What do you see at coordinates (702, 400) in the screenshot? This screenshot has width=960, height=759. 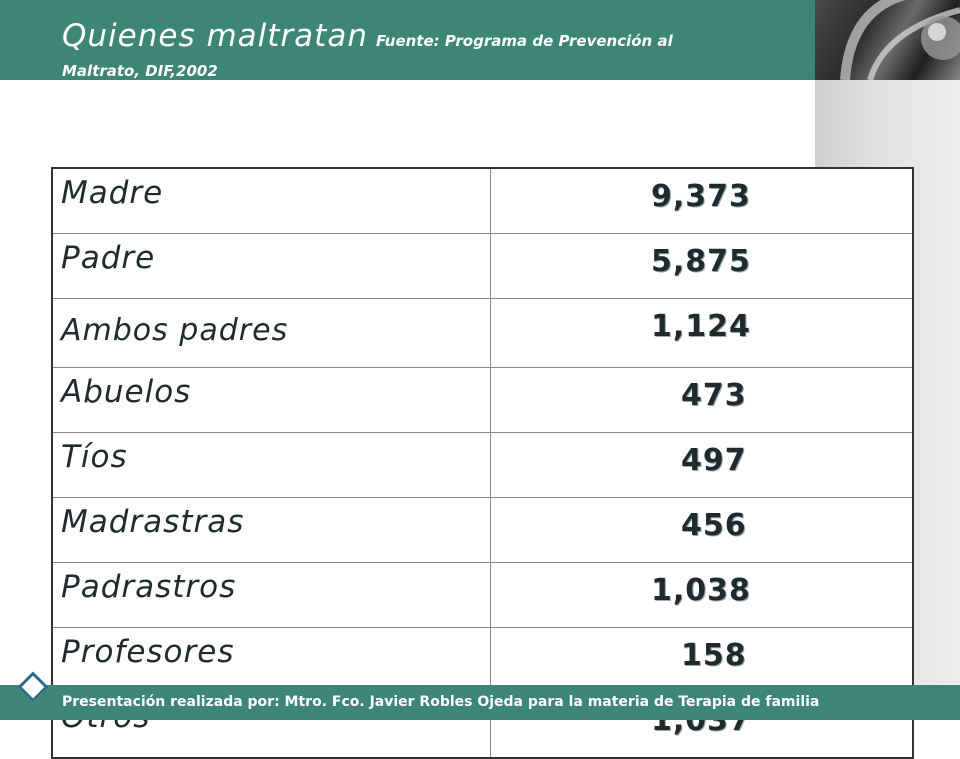 I see `row-value: 473` at bounding box center [702, 400].